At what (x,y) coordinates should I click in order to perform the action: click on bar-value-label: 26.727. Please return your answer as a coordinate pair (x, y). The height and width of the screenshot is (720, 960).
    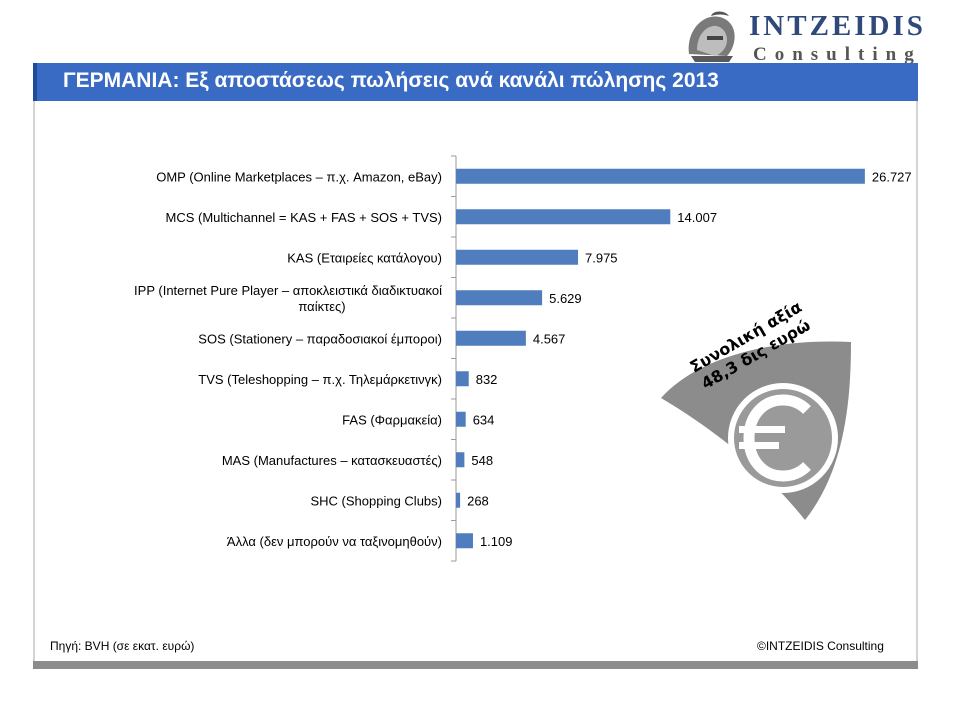
    Looking at the image, I should click on (892, 176).